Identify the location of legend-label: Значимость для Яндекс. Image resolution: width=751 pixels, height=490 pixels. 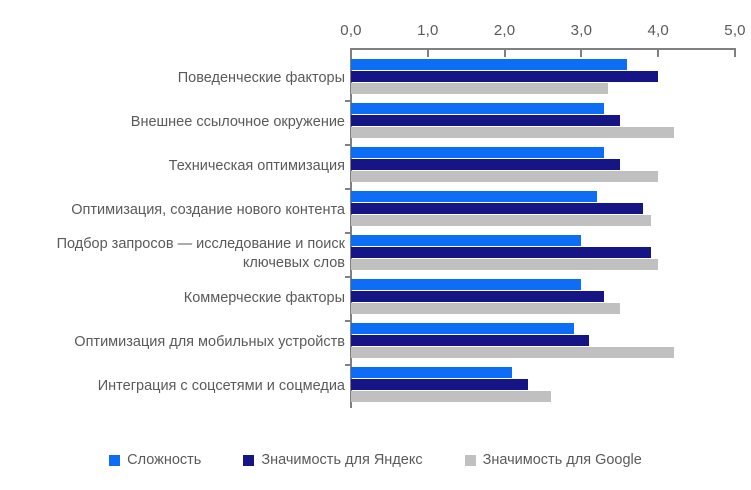
(342, 460).